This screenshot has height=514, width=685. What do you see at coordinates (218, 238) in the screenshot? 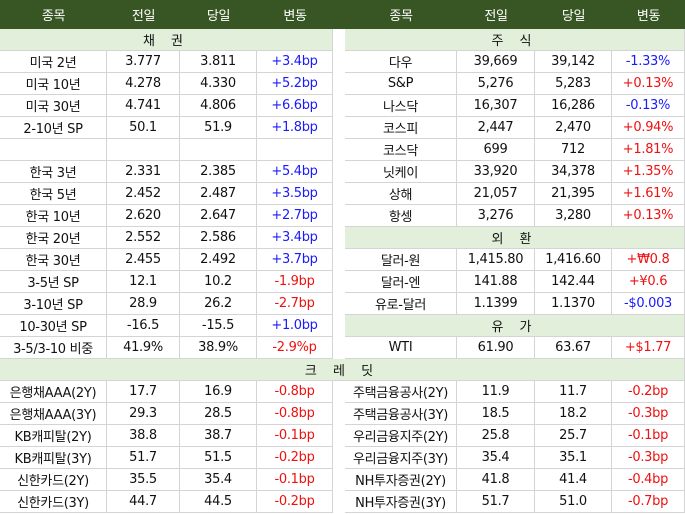
I see `curr-value: 2.586` at bounding box center [218, 238].